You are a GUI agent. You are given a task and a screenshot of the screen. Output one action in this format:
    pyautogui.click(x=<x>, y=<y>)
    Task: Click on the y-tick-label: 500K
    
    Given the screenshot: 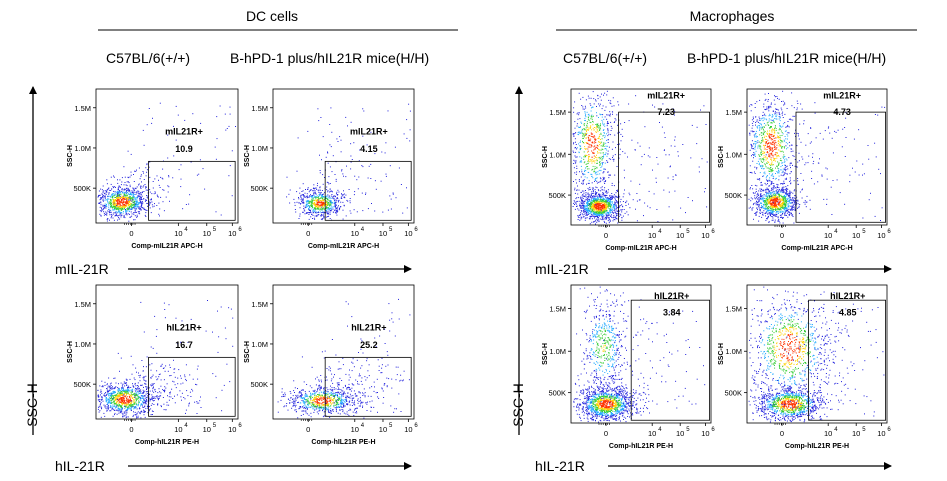 What is the action you would take?
    pyautogui.click(x=82, y=188)
    